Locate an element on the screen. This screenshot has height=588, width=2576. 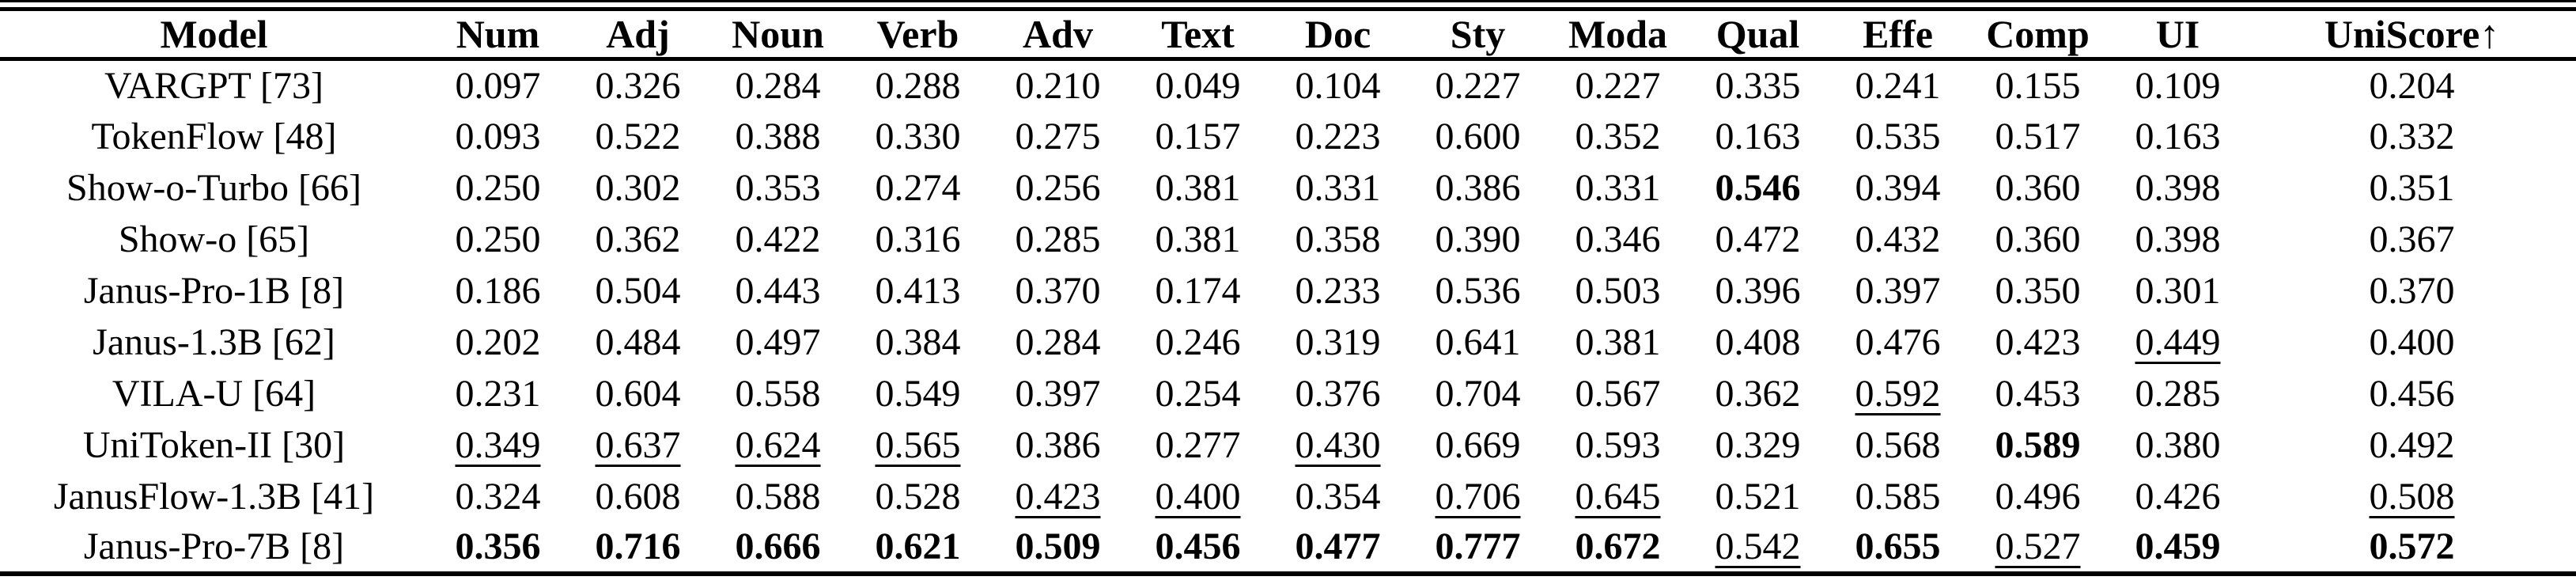
score-cell: 0.356 is located at coordinates (498, 546).